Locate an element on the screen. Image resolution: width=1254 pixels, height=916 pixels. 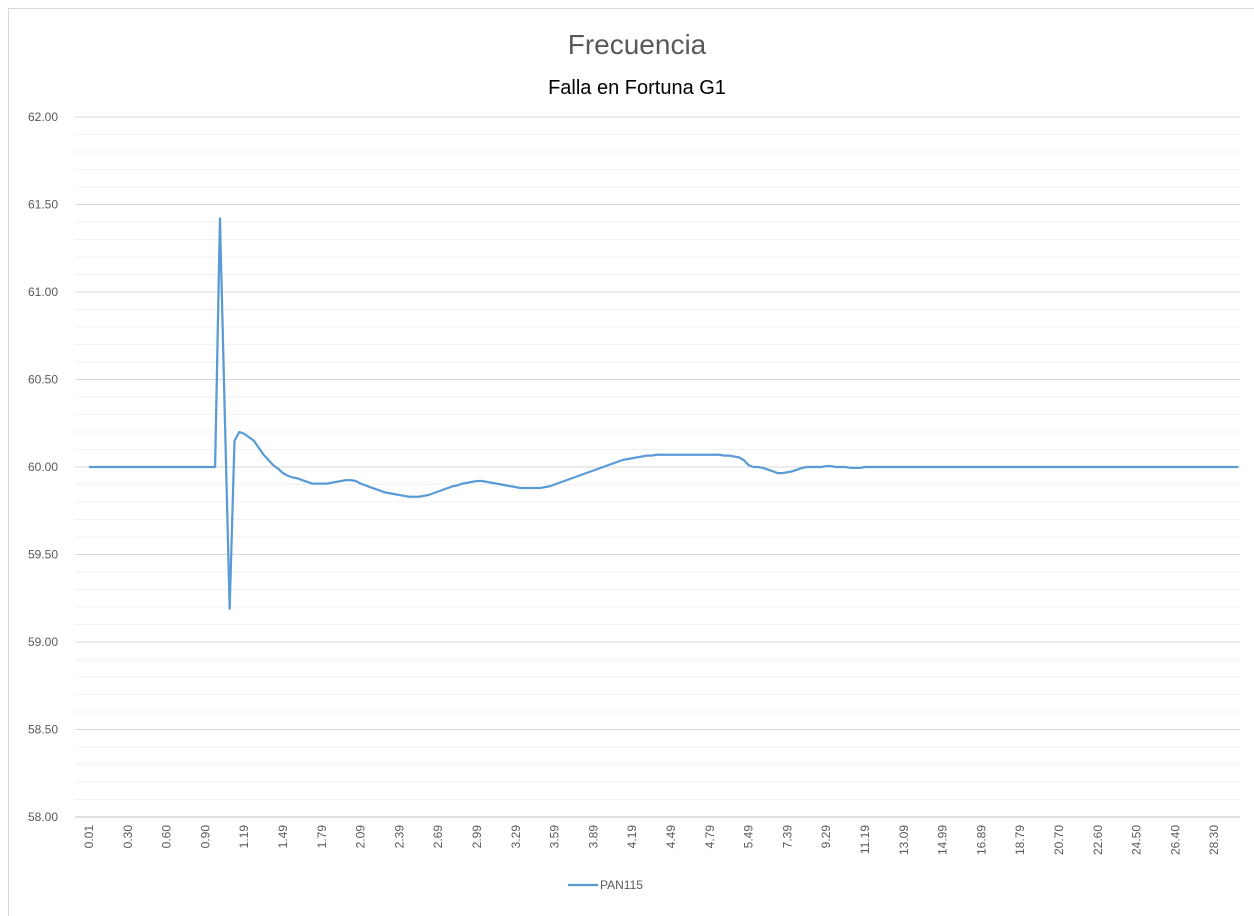
x-tick-label: 20.70 is located at coordinates (1059, 840).